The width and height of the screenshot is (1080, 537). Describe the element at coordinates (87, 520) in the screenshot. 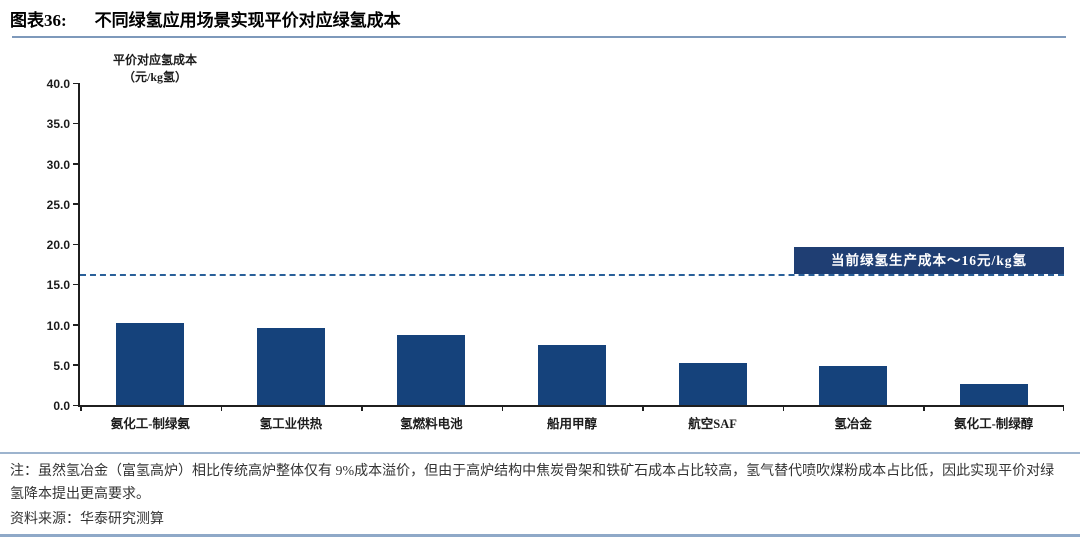

I see `figure-source: 资料来源：华泰研究测算` at that location.